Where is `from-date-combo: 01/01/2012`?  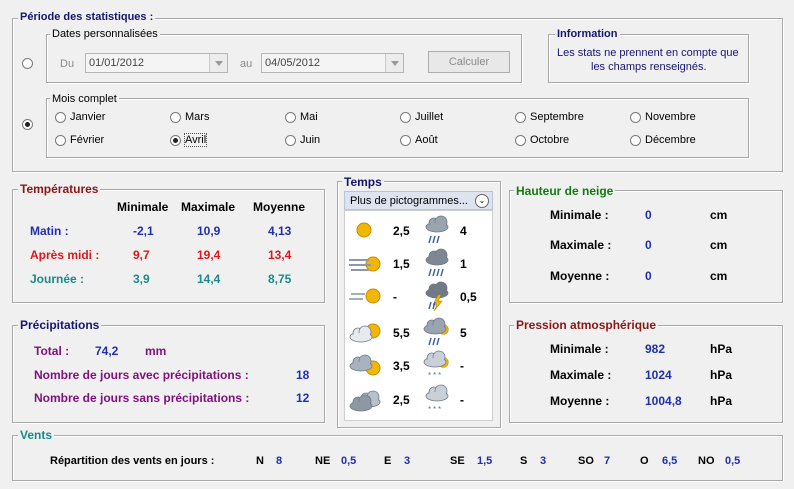 from-date-combo: 01/01/2012 is located at coordinates (156, 63).